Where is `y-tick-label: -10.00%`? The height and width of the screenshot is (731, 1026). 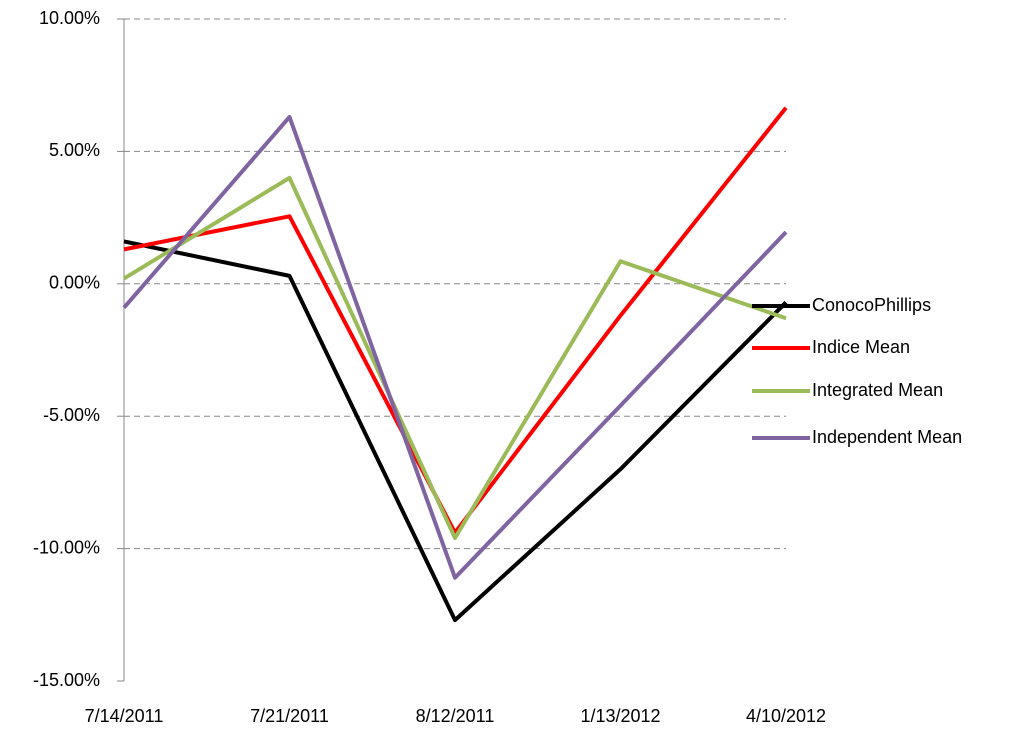
y-tick-label: -10.00% is located at coordinates (66, 547).